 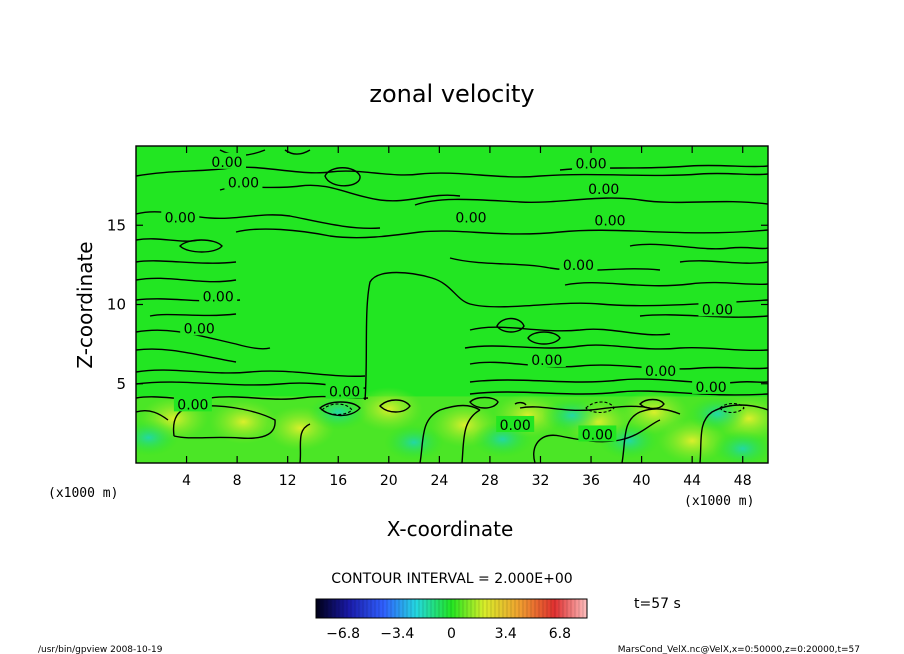 I want to click on colorbar-ticks: −6.8 −3.4 0 3.4 6.8, so click(x=448, y=634).